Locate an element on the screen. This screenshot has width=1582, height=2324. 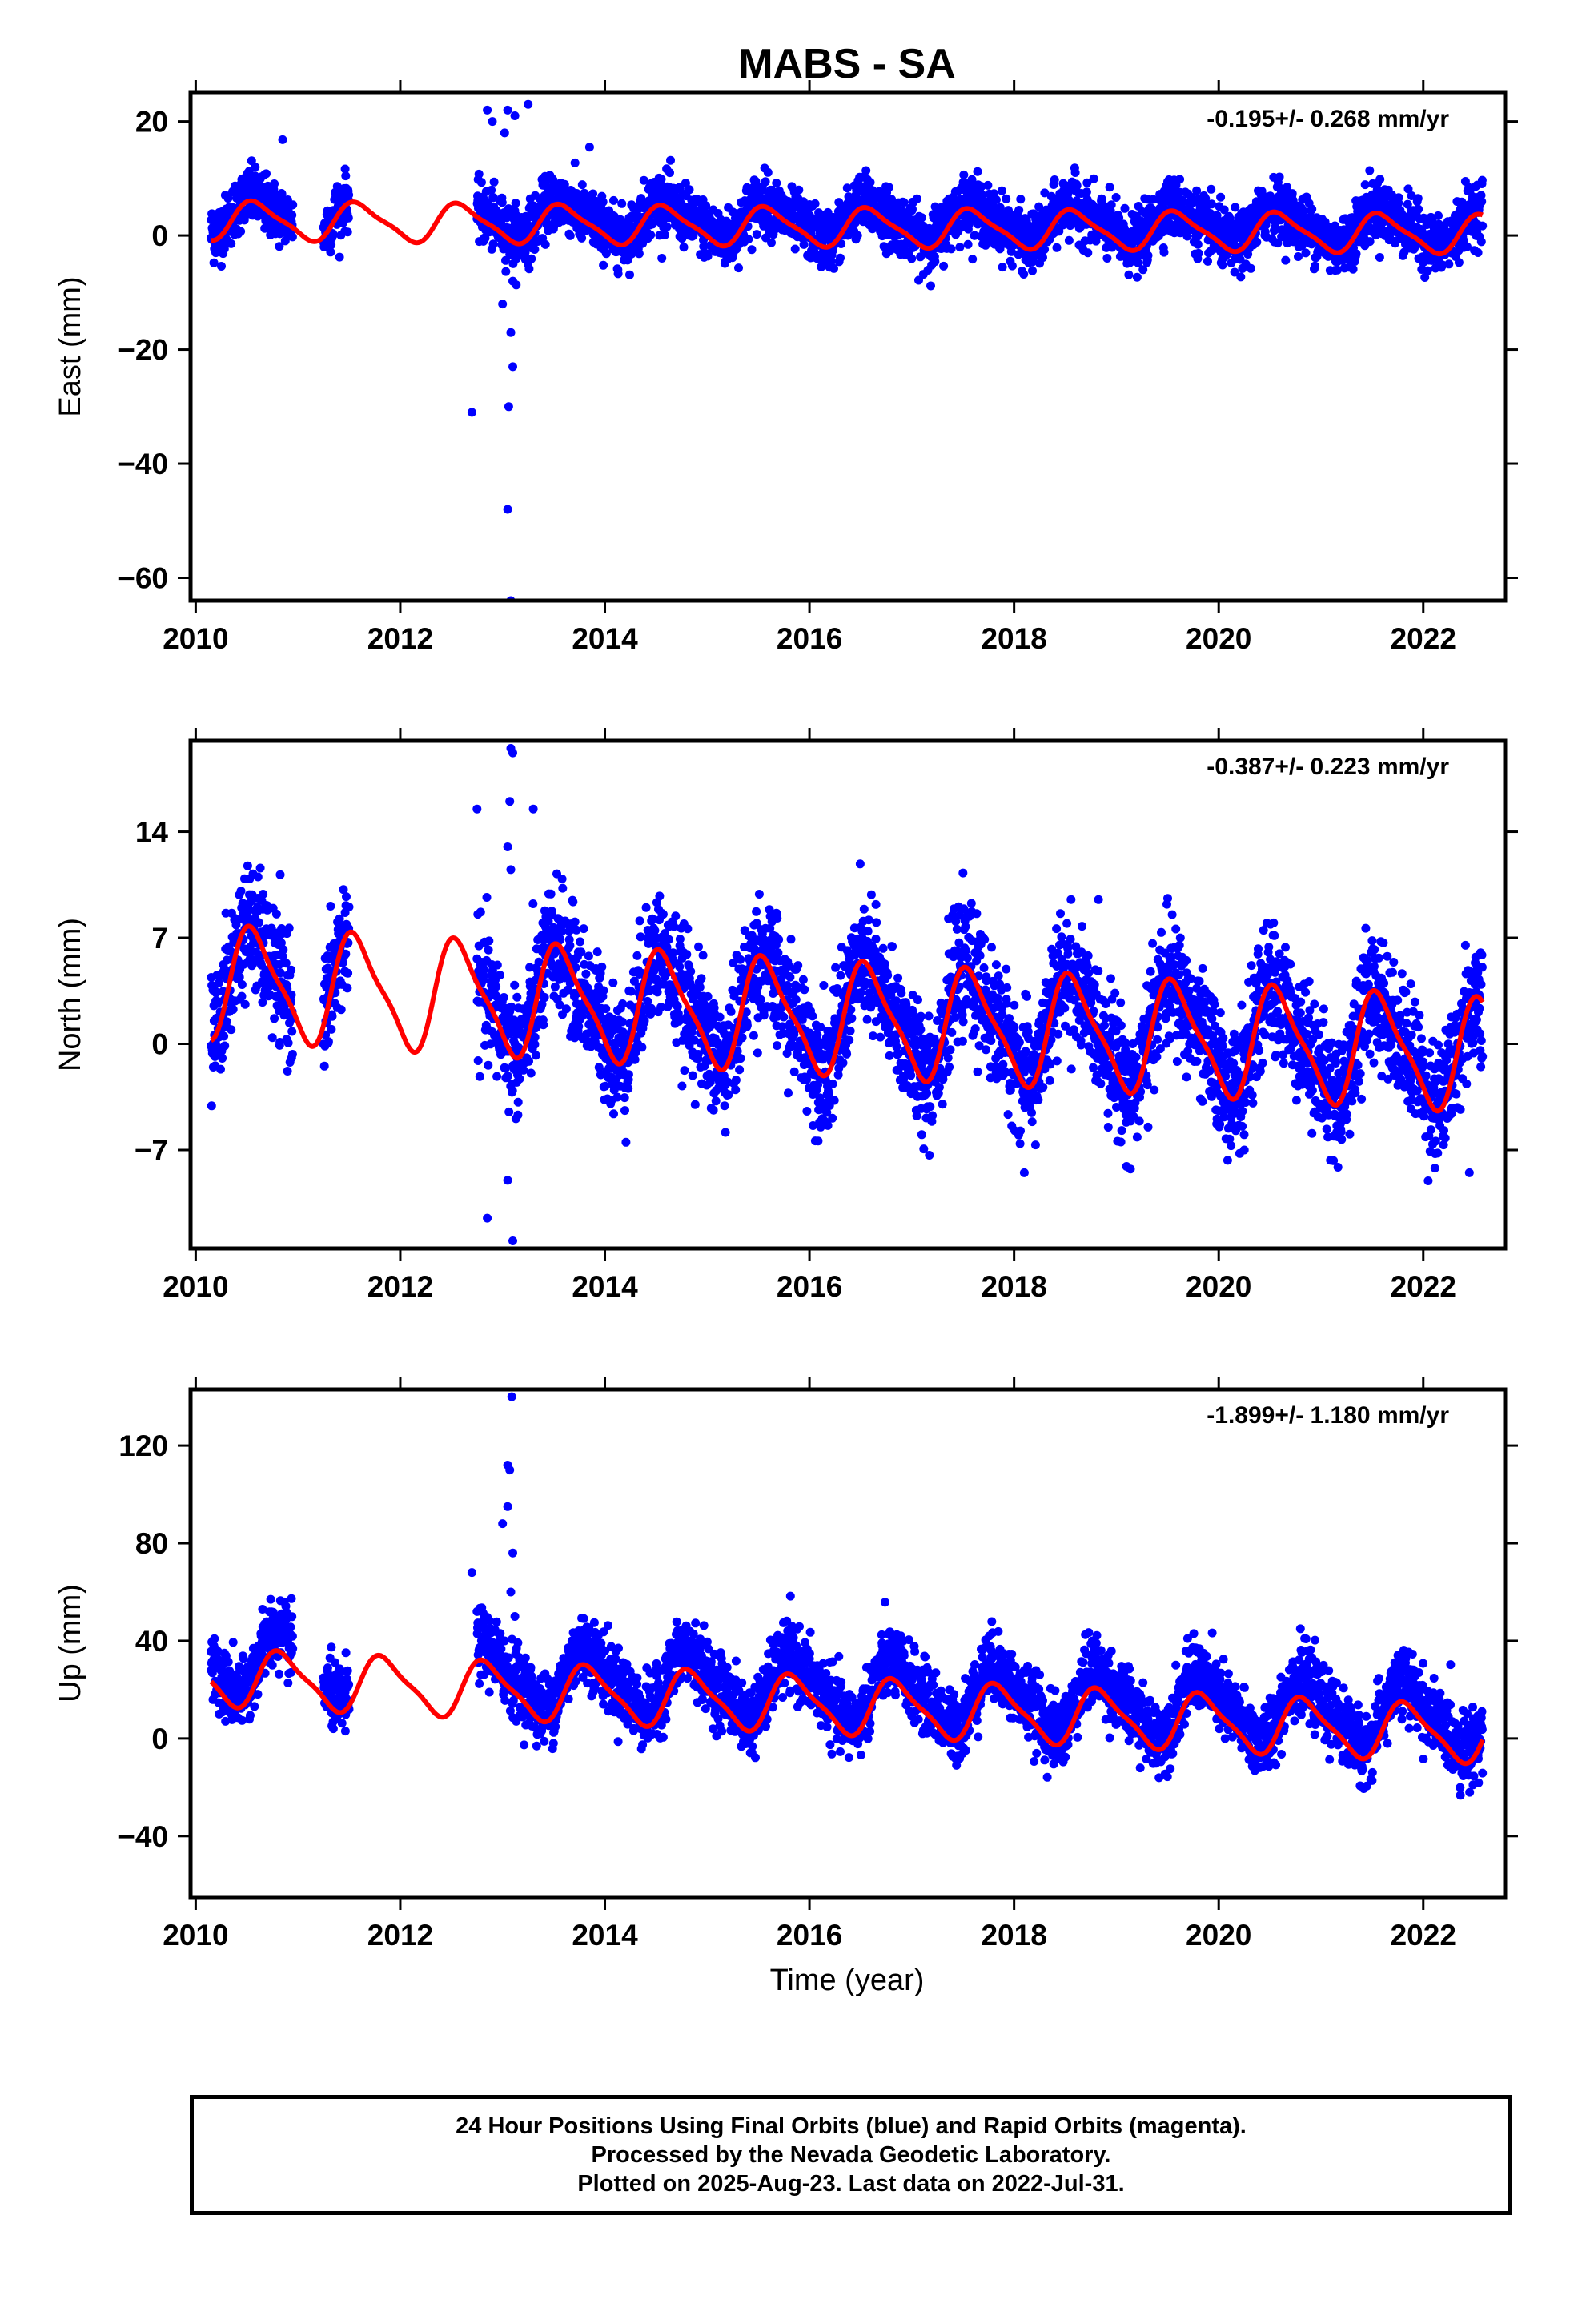
y-tick-label: 20 is located at coordinates (151, 123).